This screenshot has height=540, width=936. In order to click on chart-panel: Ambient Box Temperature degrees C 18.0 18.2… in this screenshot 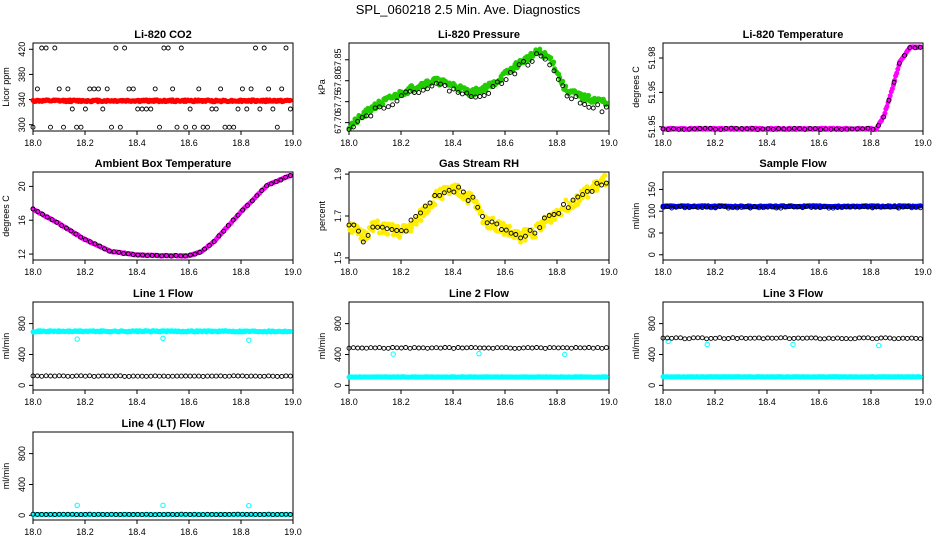, I will do `click(151, 217)`.